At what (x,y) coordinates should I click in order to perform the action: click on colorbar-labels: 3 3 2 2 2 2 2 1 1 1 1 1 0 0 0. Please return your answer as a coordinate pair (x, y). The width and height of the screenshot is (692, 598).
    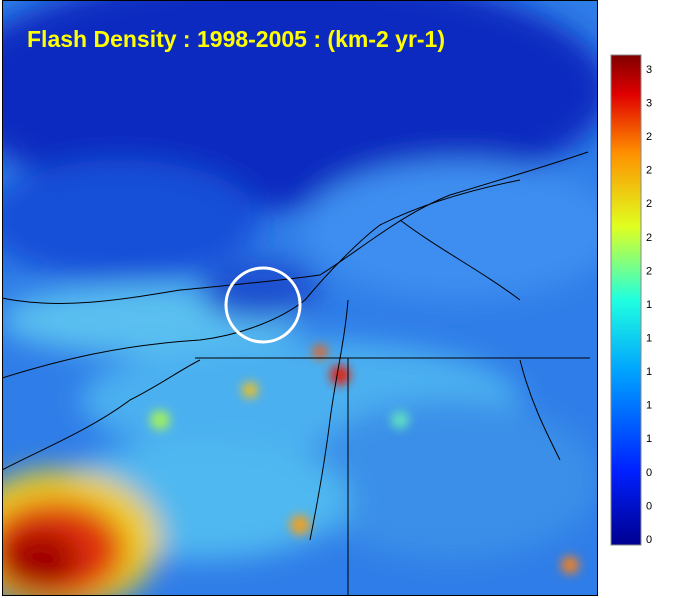
    Looking at the image, I should click on (649, 305).